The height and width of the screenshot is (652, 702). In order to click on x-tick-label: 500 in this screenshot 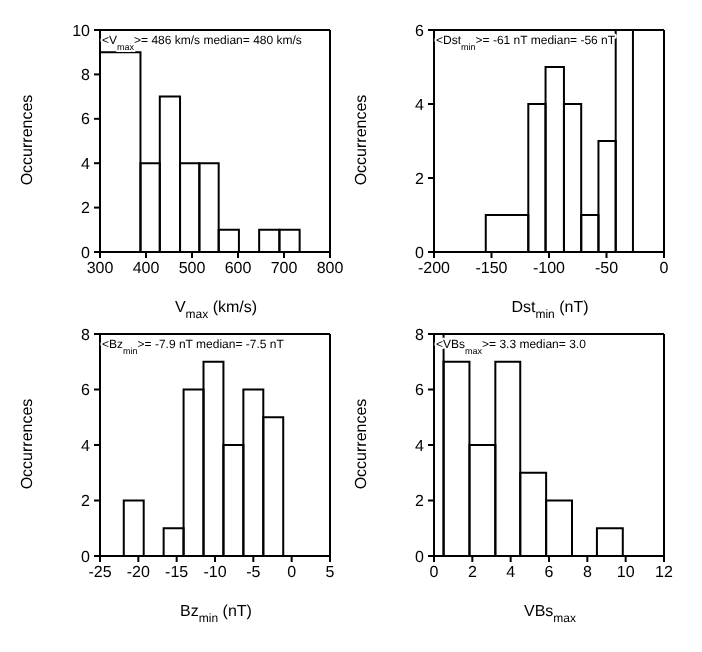, I will do `click(192, 268)`.